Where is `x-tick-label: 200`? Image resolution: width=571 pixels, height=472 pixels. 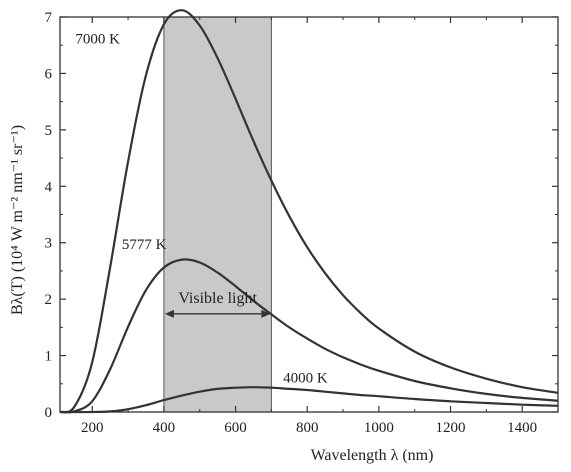
x-tick-label: 200 is located at coordinates (92, 428).